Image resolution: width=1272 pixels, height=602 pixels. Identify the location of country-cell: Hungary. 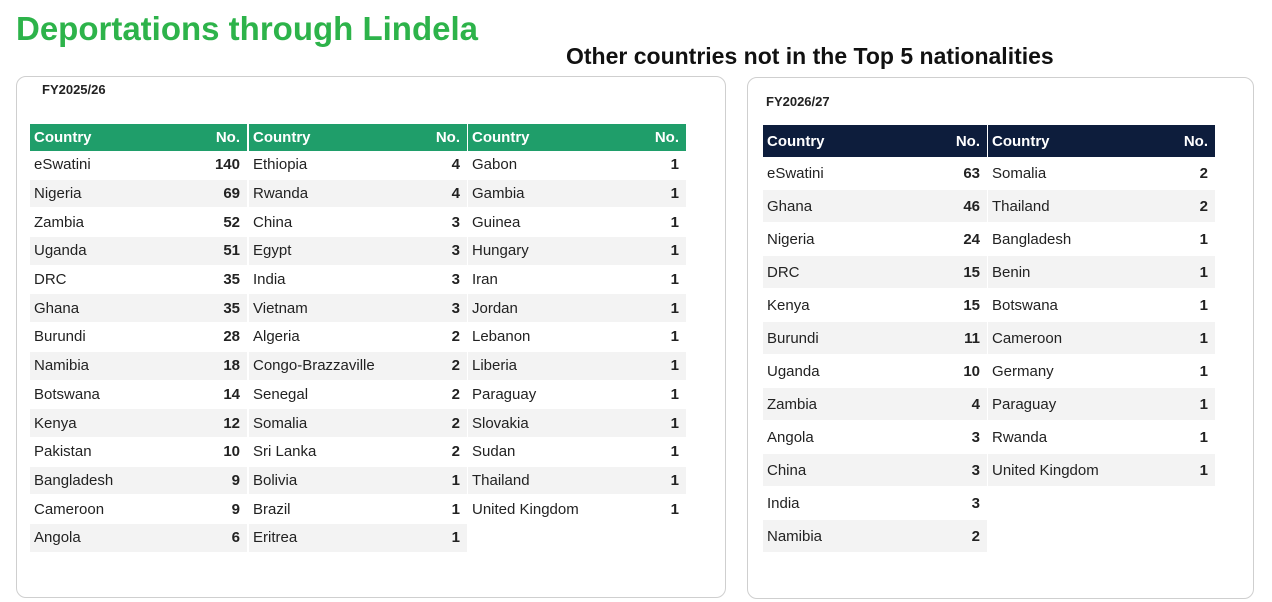
(553, 251).